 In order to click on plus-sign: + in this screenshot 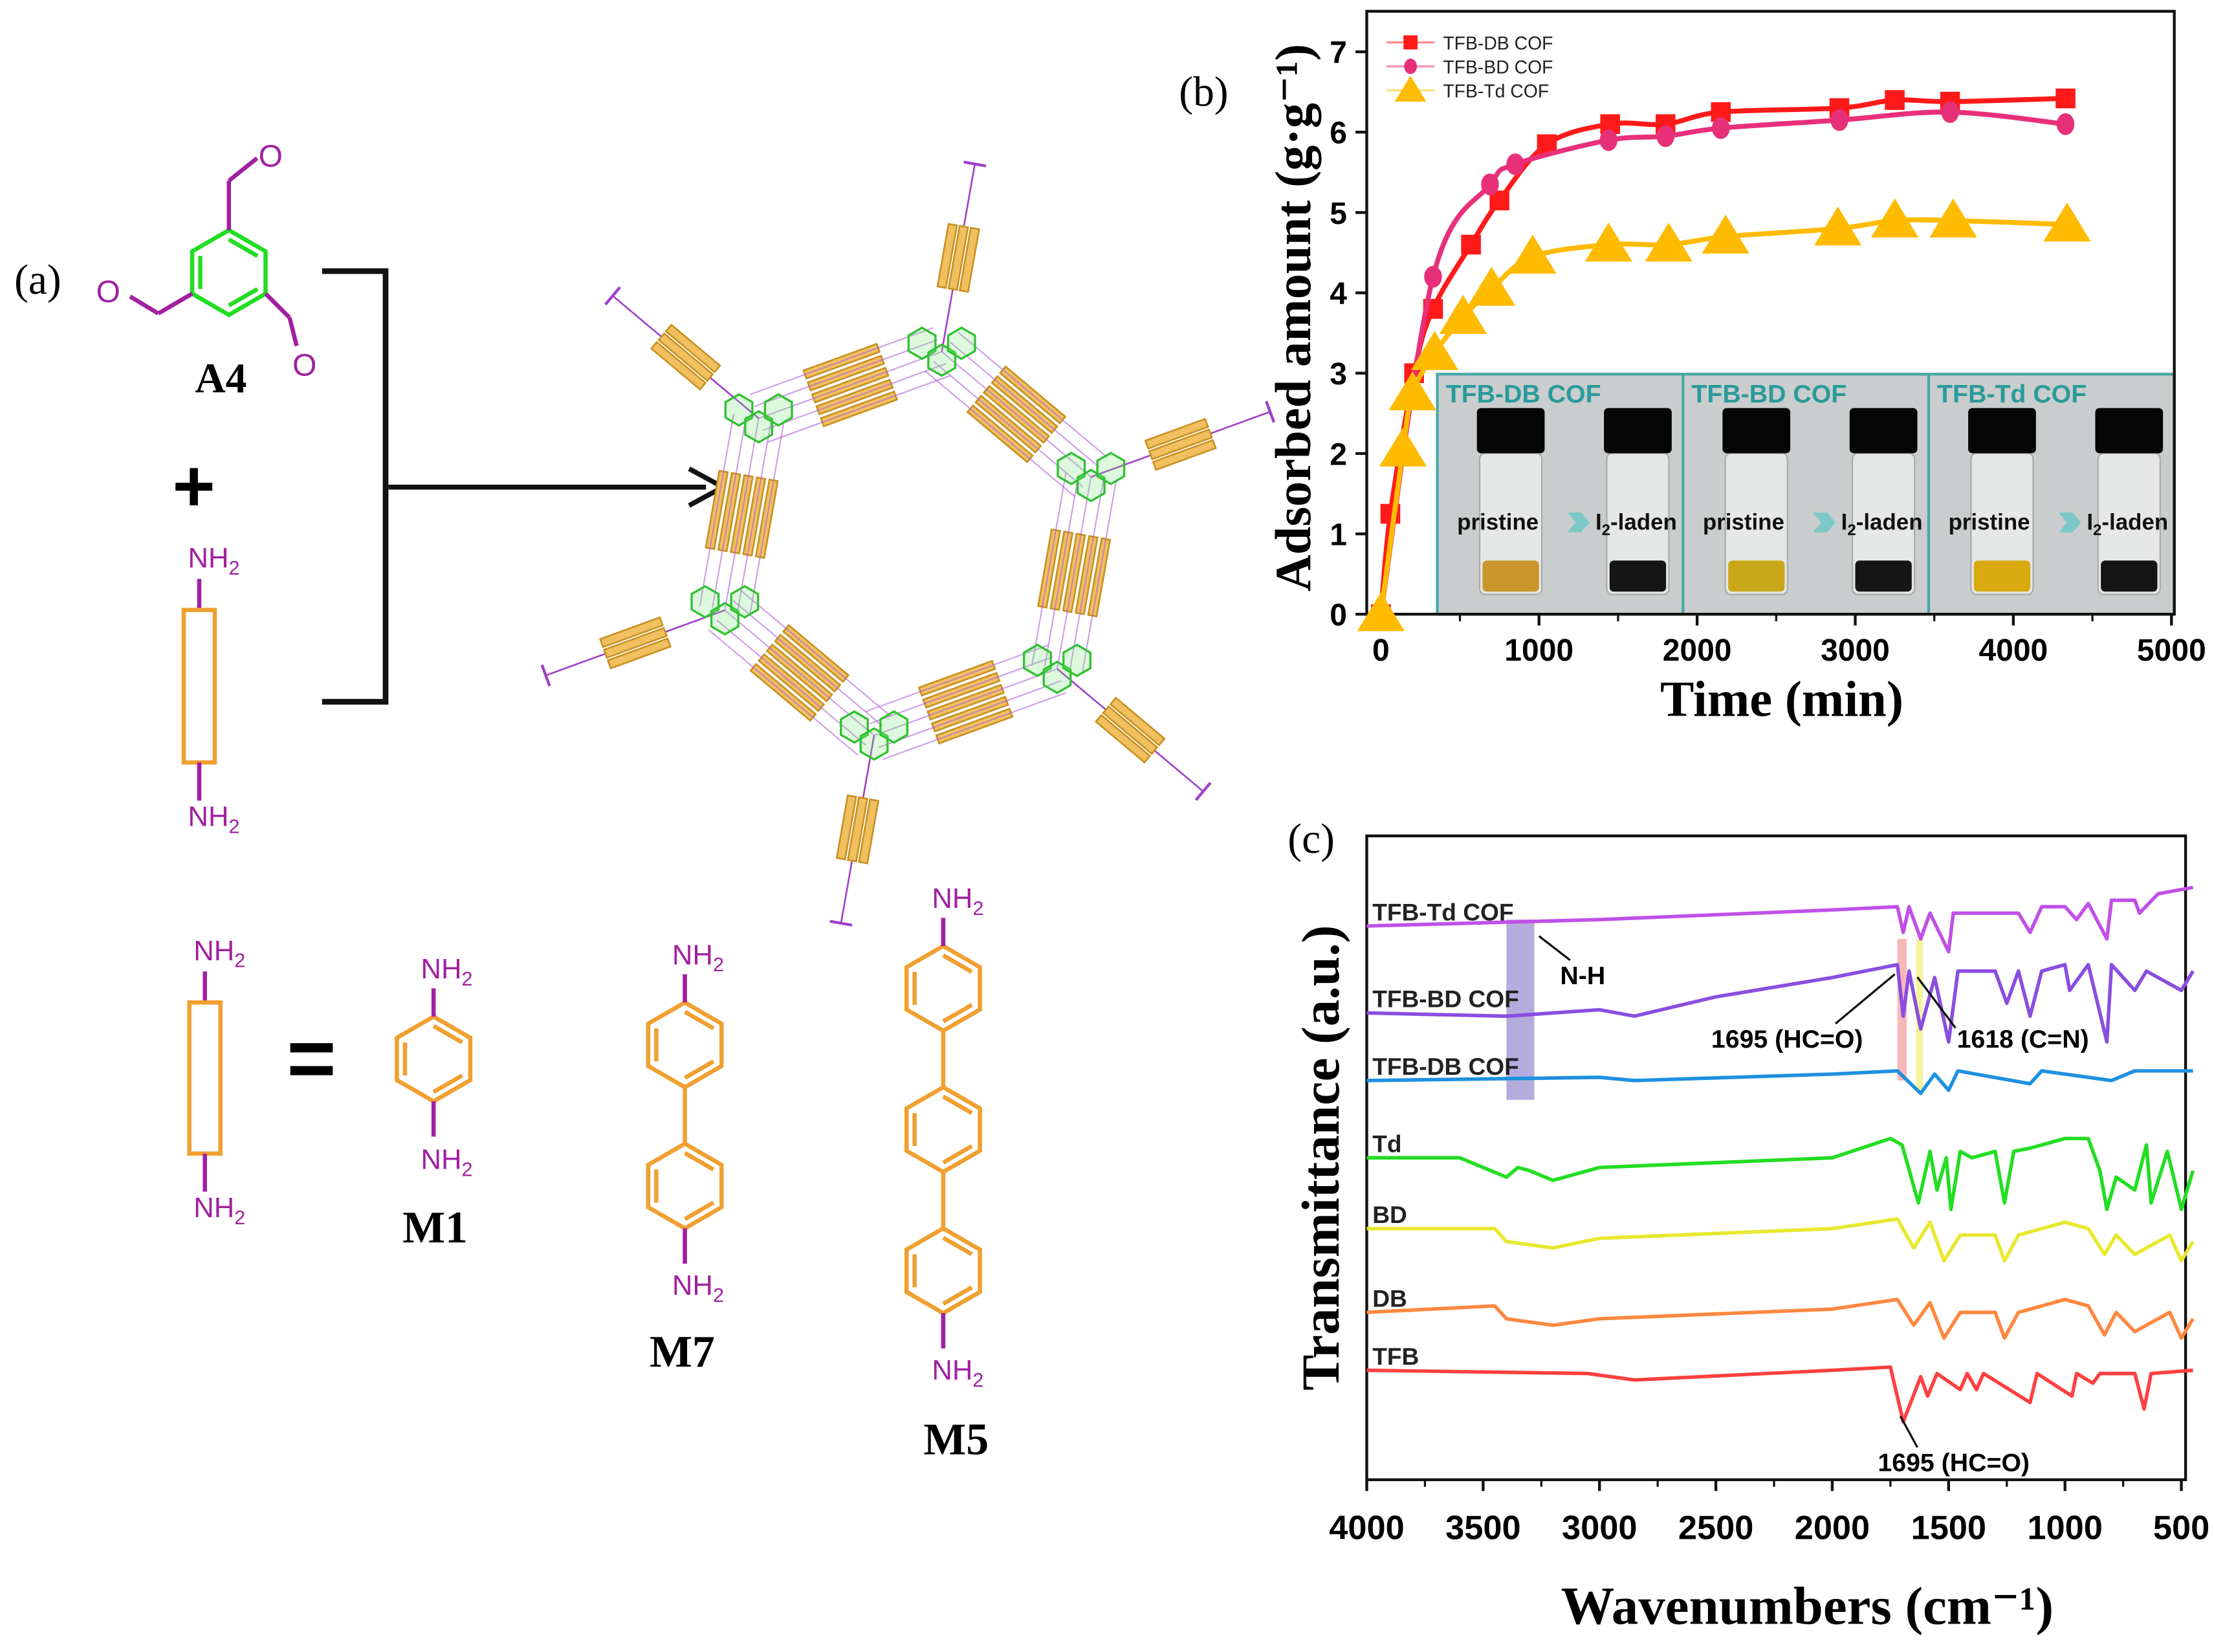, I will do `click(193, 486)`.